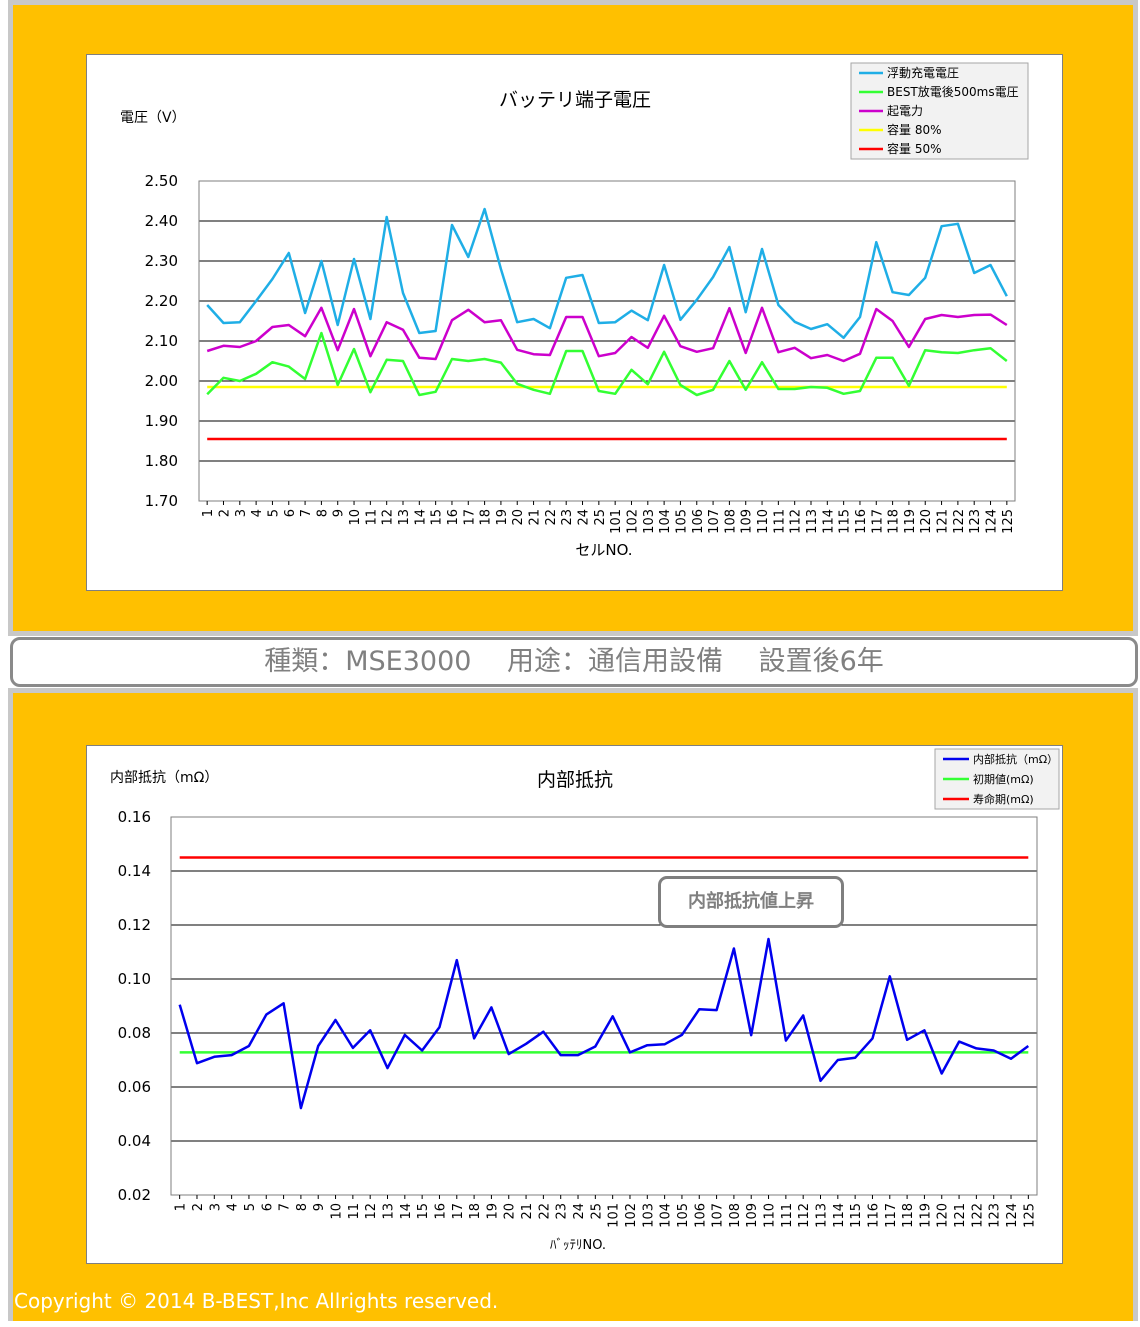 The image size is (1140, 1327). Describe the element at coordinates (812, 521) in the screenshot. I see `x-tick-label: 113` at that location.